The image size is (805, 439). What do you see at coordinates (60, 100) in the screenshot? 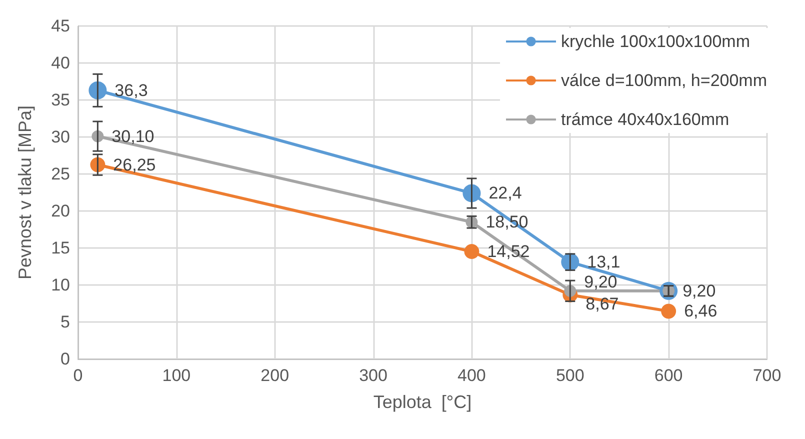
I see `y-tick-label: 35` at bounding box center [60, 100].